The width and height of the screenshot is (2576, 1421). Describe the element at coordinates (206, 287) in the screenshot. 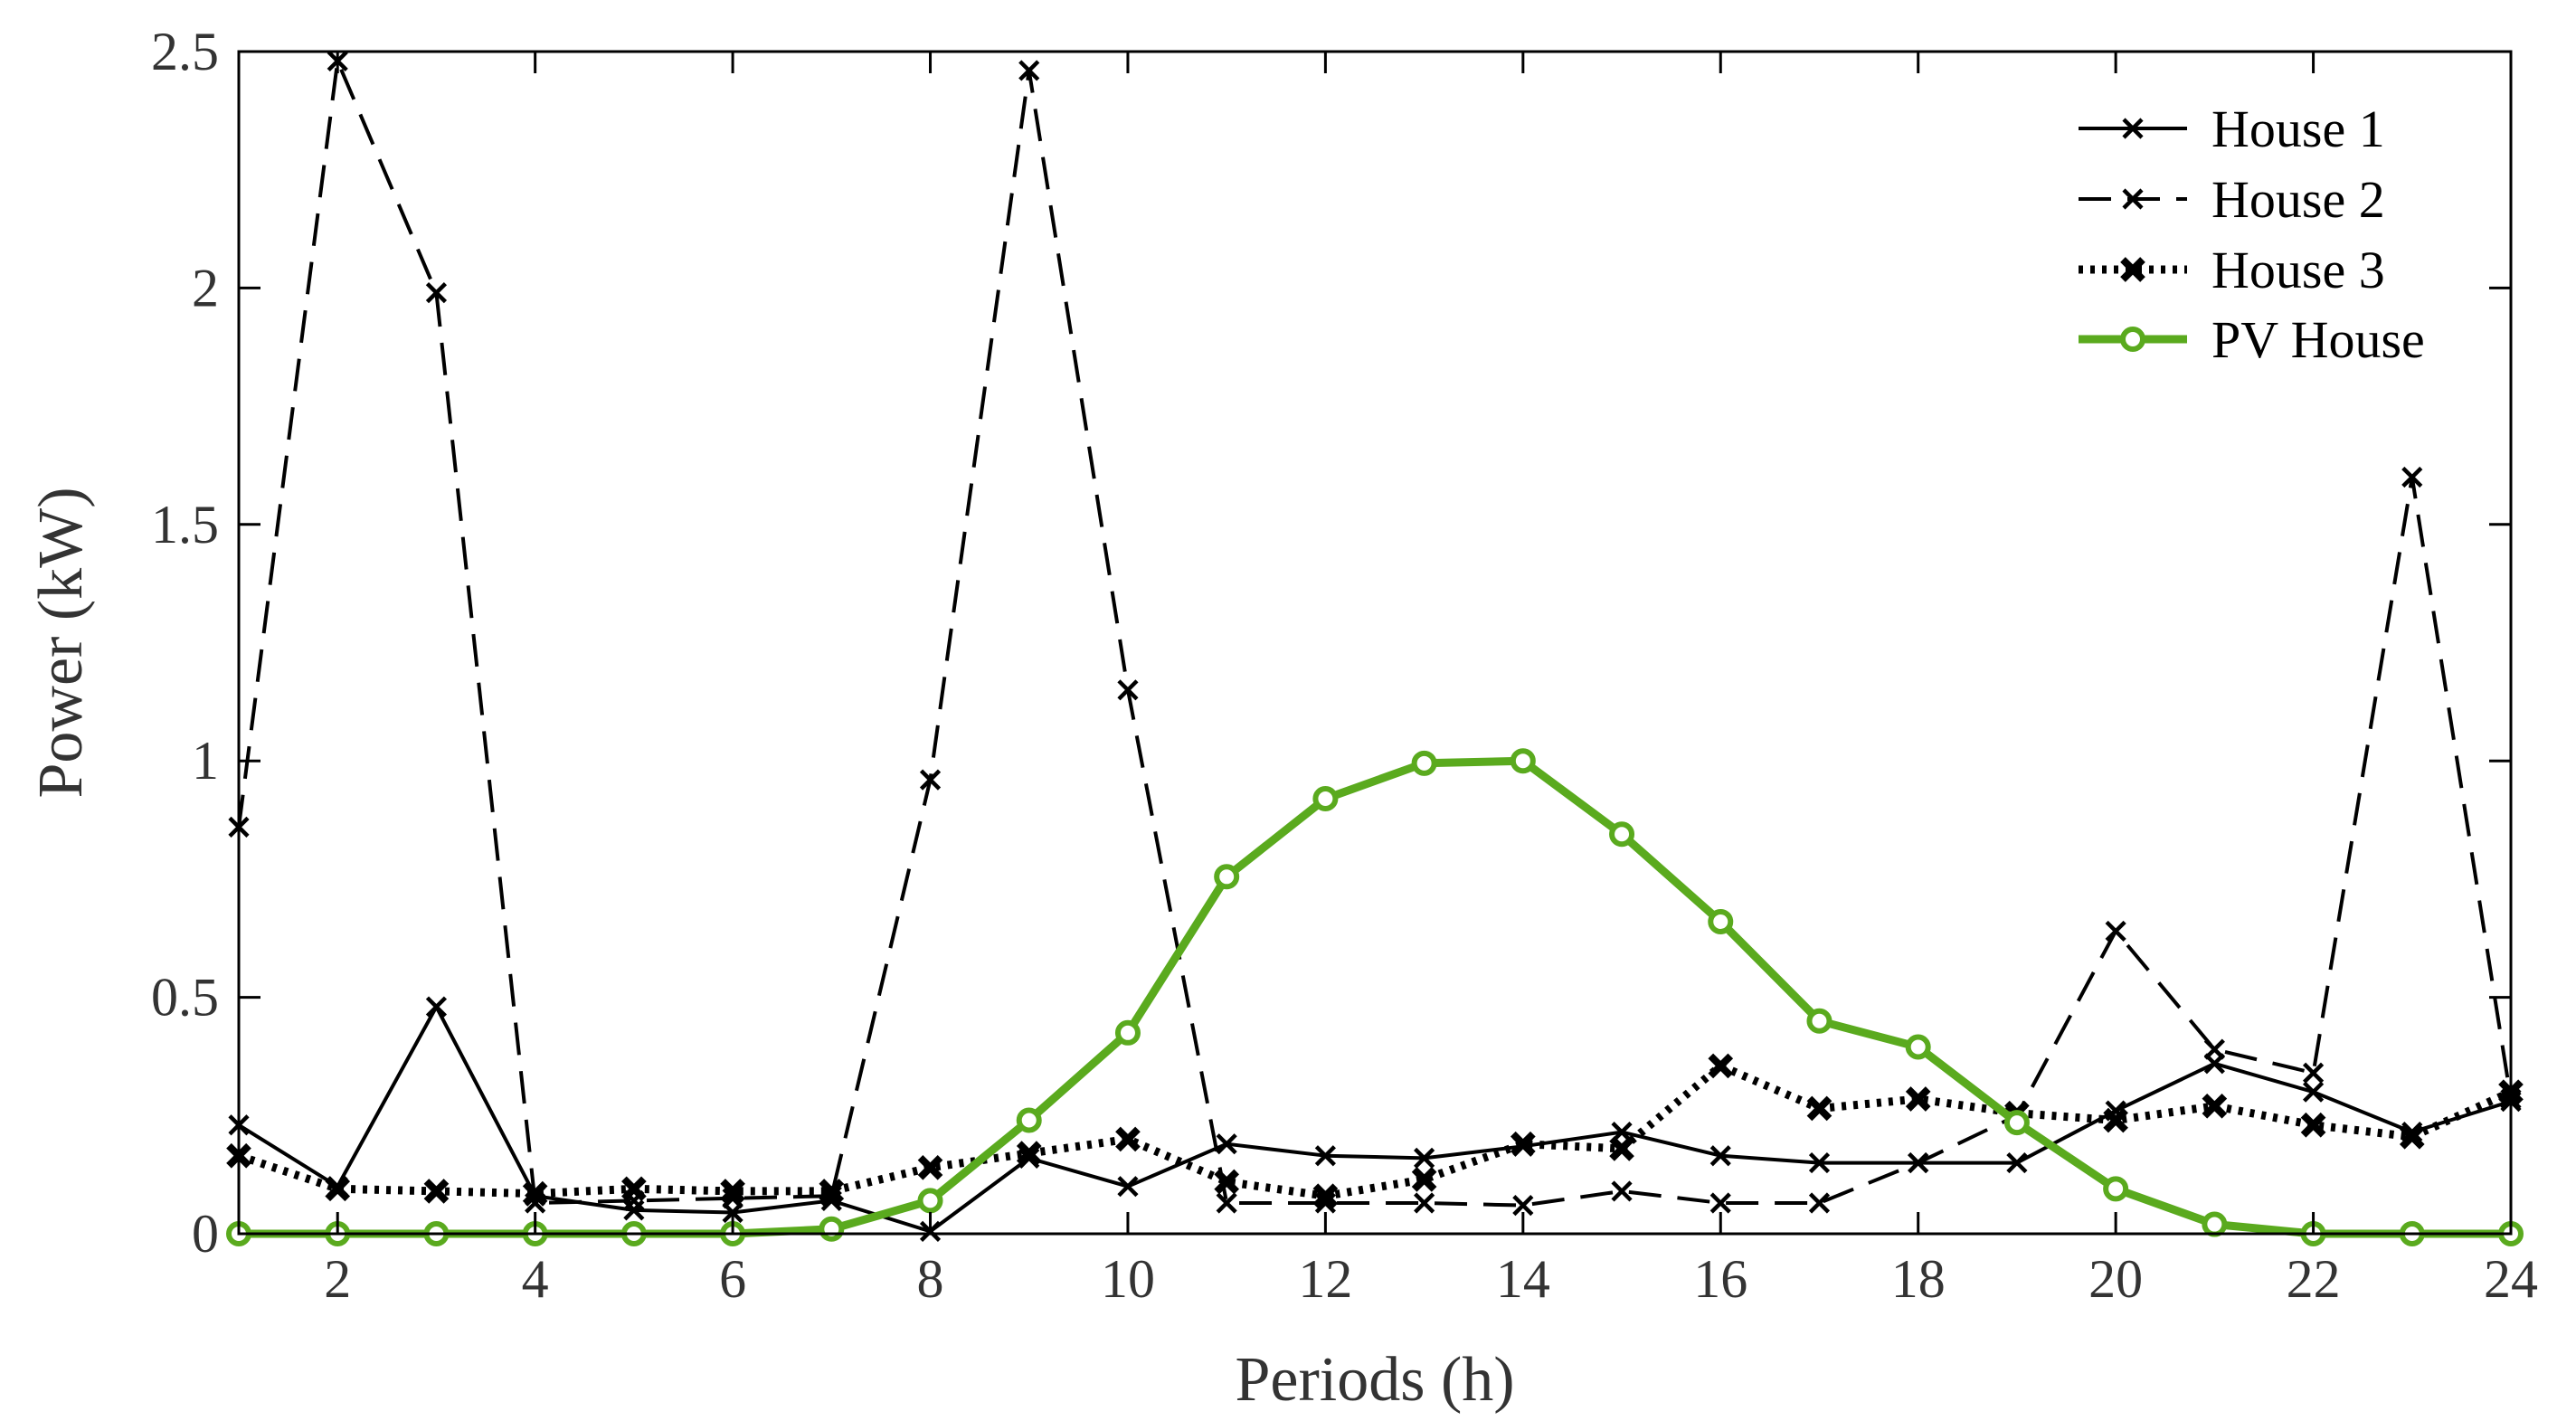

I see `y-tick-label: 2` at that location.